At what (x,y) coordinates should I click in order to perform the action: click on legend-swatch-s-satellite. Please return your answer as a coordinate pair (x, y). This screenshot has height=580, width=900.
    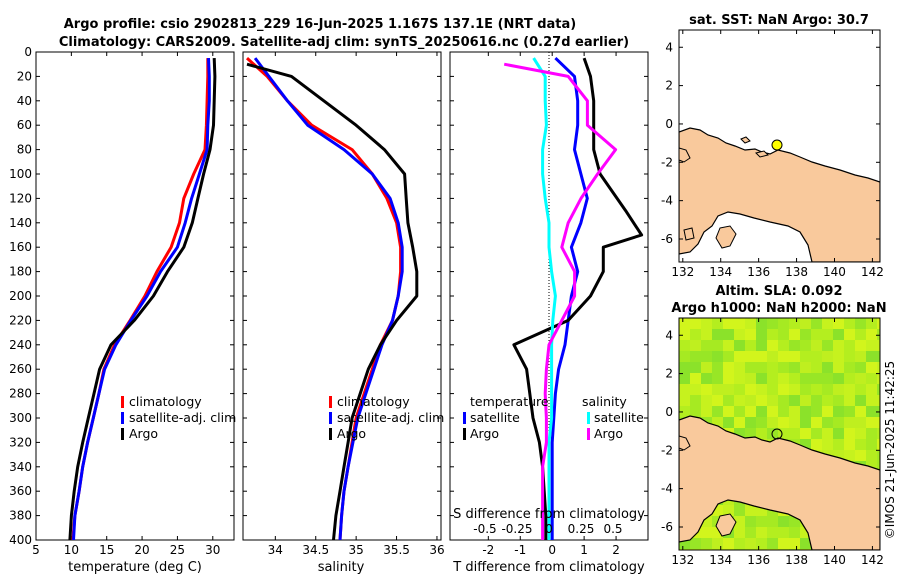
    Looking at the image, I should click on (588, 418).